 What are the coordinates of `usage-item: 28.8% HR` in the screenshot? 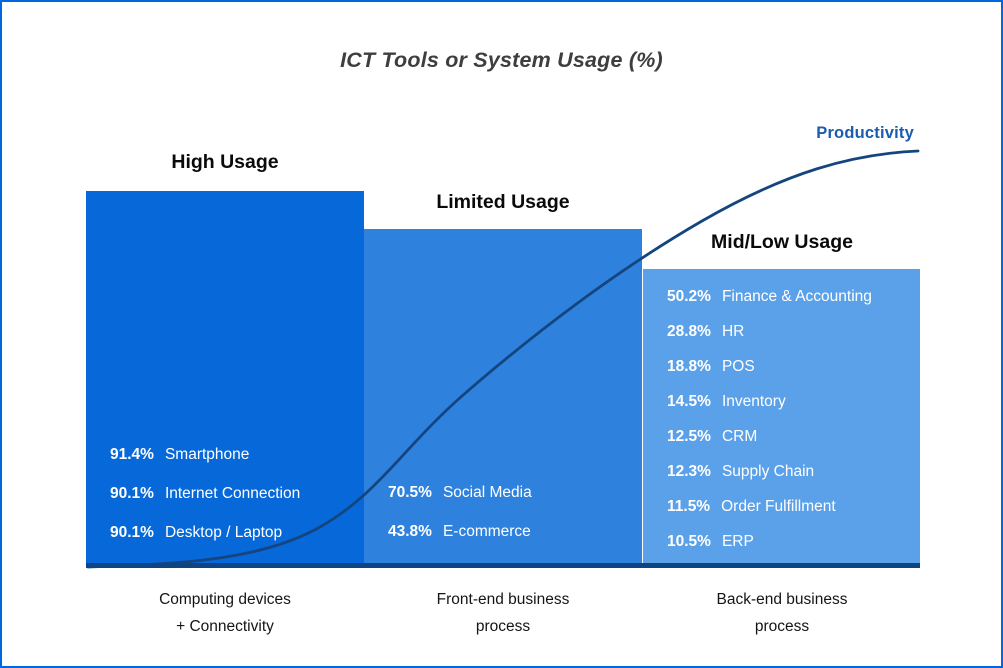 It's located at (793, 331).